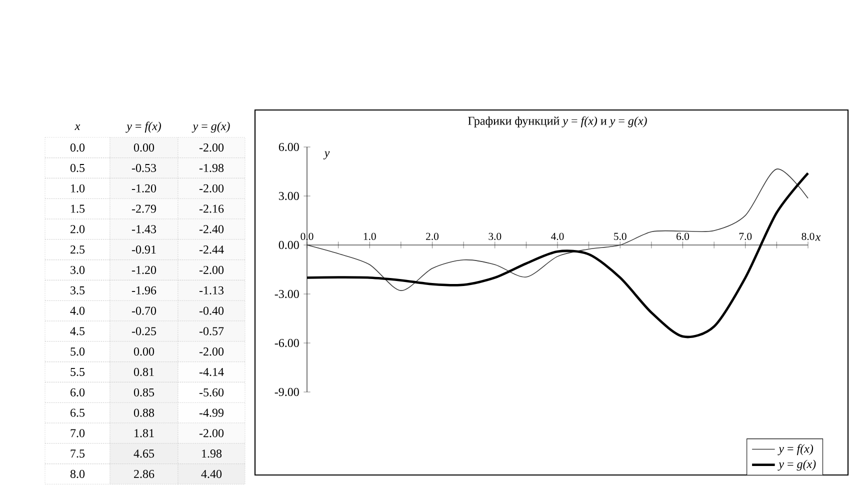 The image size is (862, 500). Describe the element at coordinates (557, 122) in the screenshot. I see `chart-title: Графики функций y = f(x) и y = g(x)` at that location.